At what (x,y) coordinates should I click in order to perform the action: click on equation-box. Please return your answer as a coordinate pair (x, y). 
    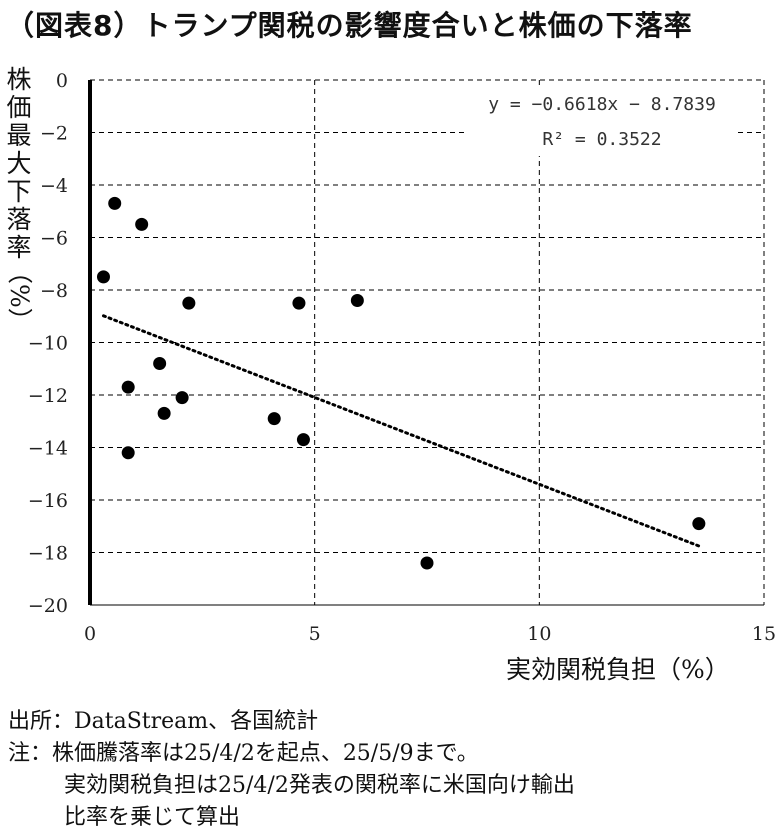
    Looking at the image, I should click on (602, 121).